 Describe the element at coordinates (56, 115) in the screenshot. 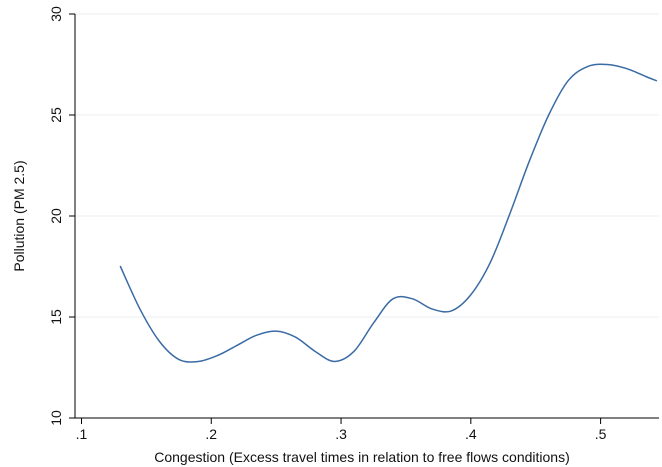

I see `y-tick-label: 25` at that location.